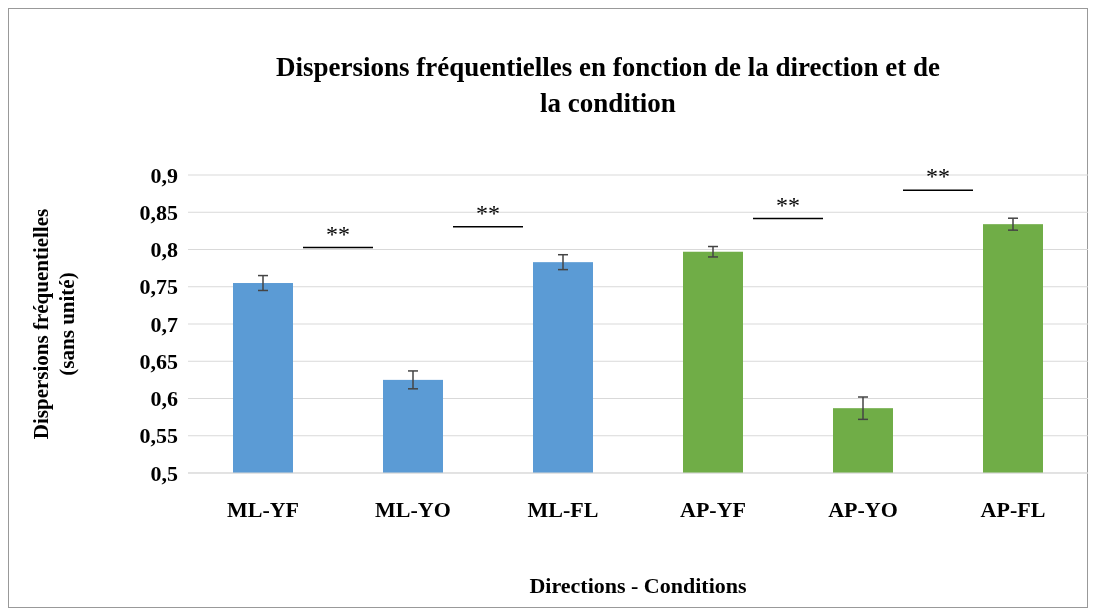  I want to click on y-tick-label: 0,55, so click(158, 436).